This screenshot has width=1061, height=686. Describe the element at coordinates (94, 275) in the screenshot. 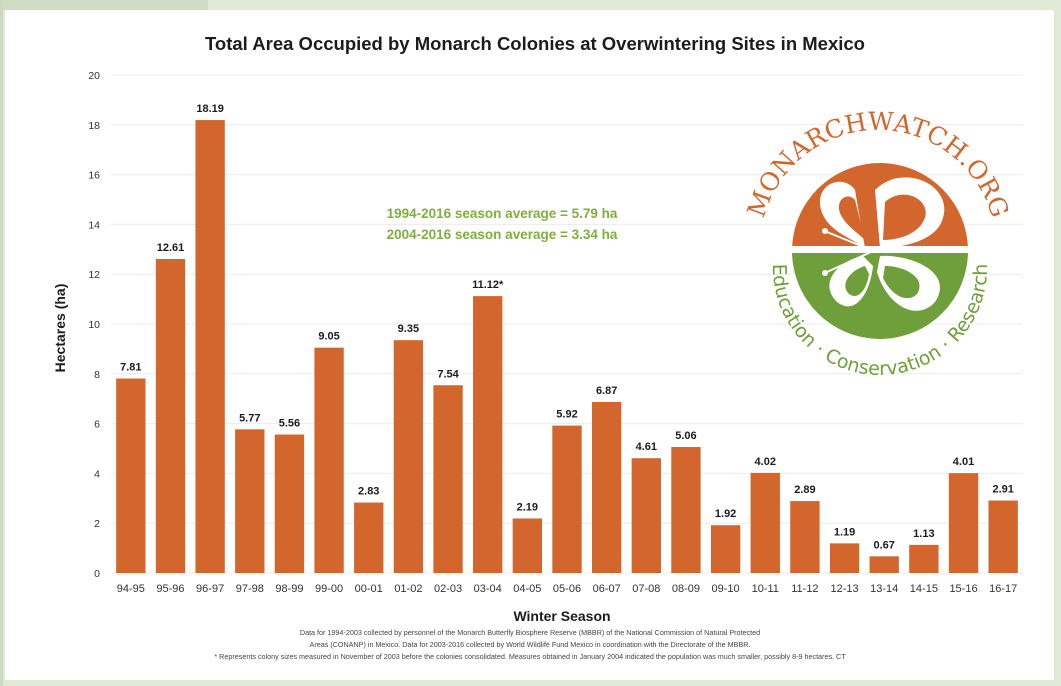

I see `y-tick-label: 12` at that location.